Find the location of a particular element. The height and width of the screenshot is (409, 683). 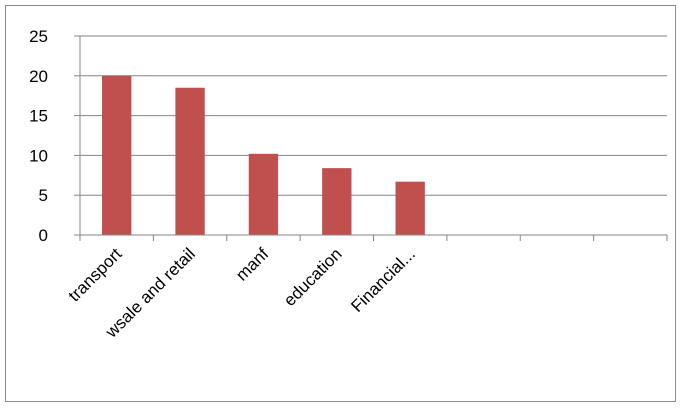

y-tick-label: 25 is located at coordinates (38, 36).